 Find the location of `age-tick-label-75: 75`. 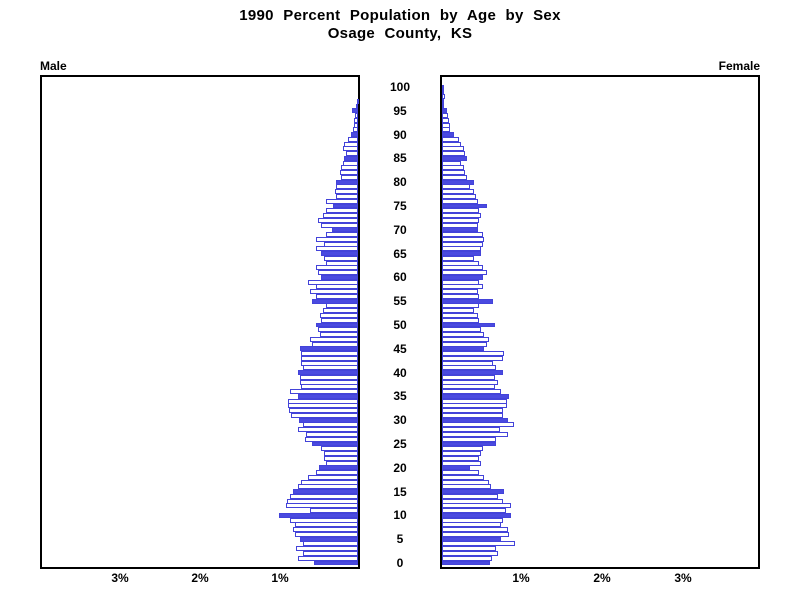

age-tick-label-75: 75 is located at coordinates (400, 206).